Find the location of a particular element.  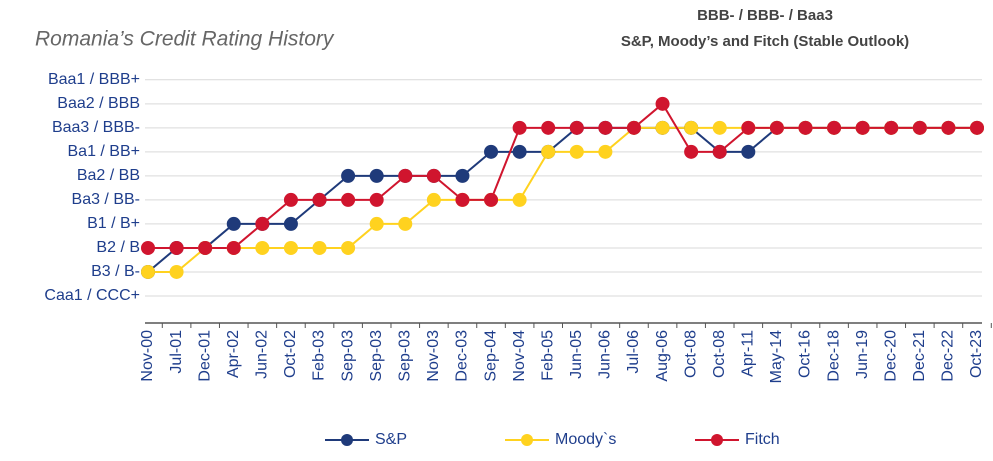

x-tick-label: Dec-22 is located at coordinates (948, 356).